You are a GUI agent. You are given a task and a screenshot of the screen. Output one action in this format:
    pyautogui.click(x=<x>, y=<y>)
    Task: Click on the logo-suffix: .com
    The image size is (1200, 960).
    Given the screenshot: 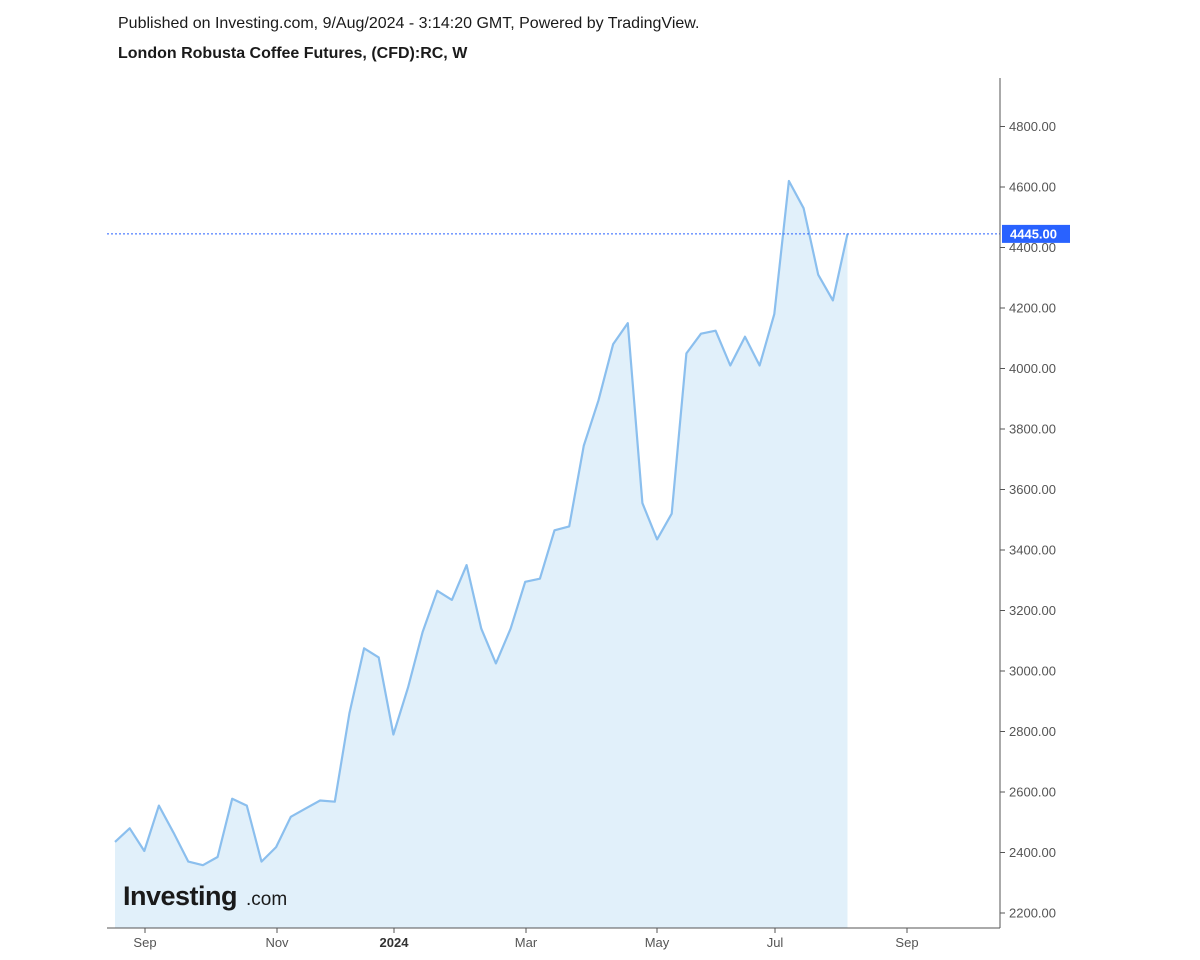 What is the action you would take?
    pyautogui.click(x=266, y=899)
    